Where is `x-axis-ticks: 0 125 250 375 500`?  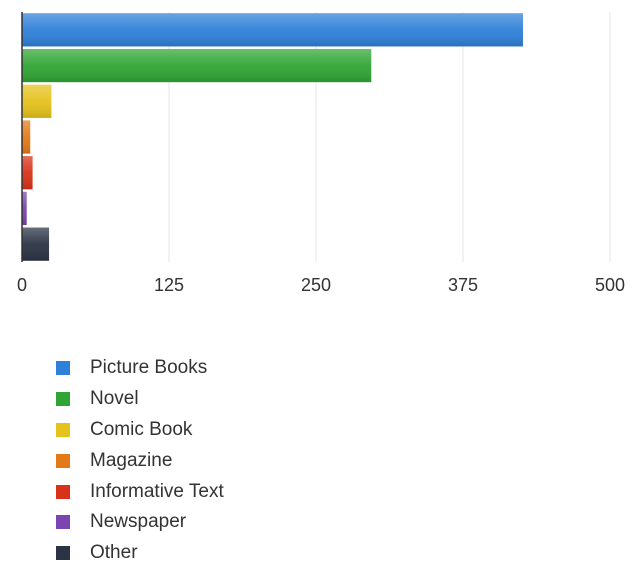
x-axis-ticks: 0 125 250 375 500 is located at coordinates (321, 285).